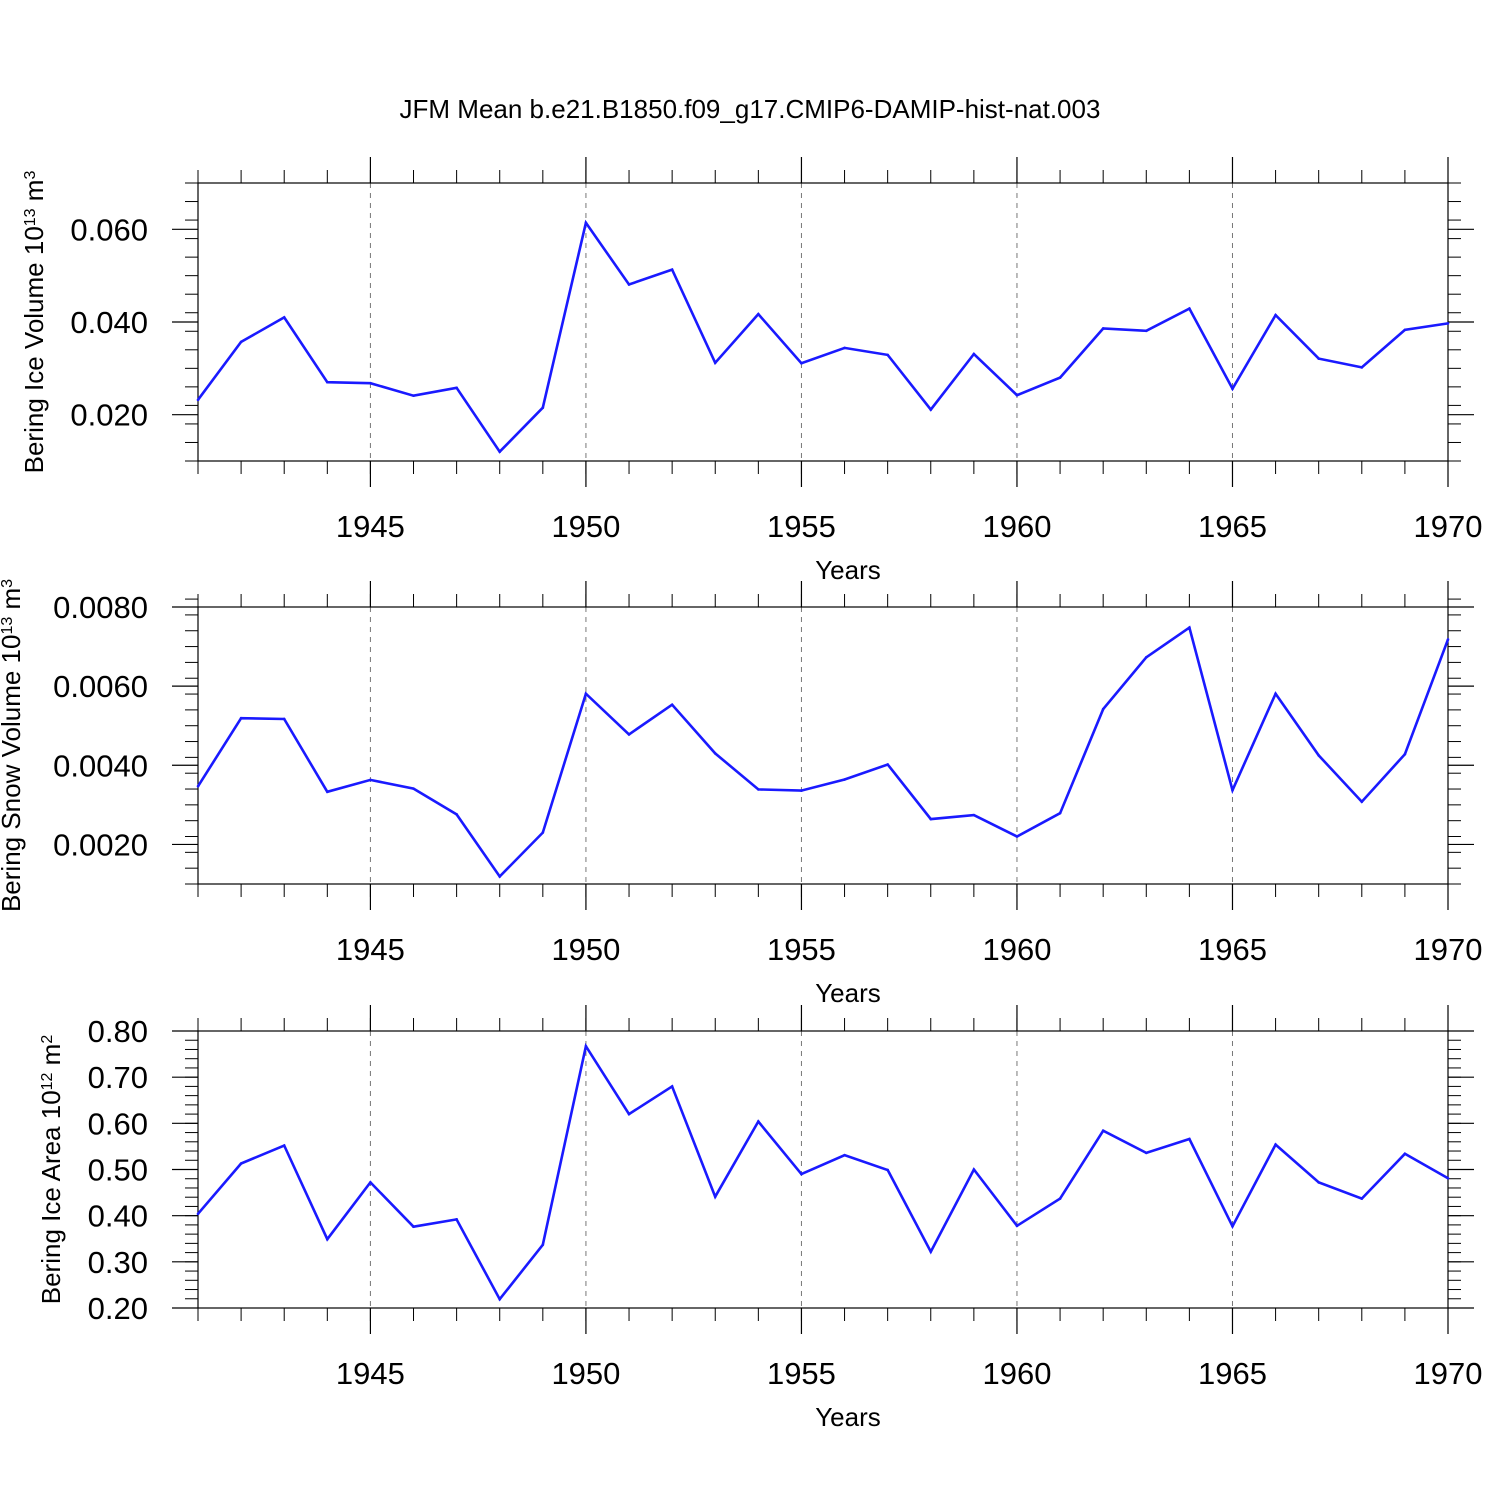  What do you see at coordinates (8, 583) in the screenshot?
I see `y-axis-title-unit-exponent: 3` at bounding box center [8, 583].